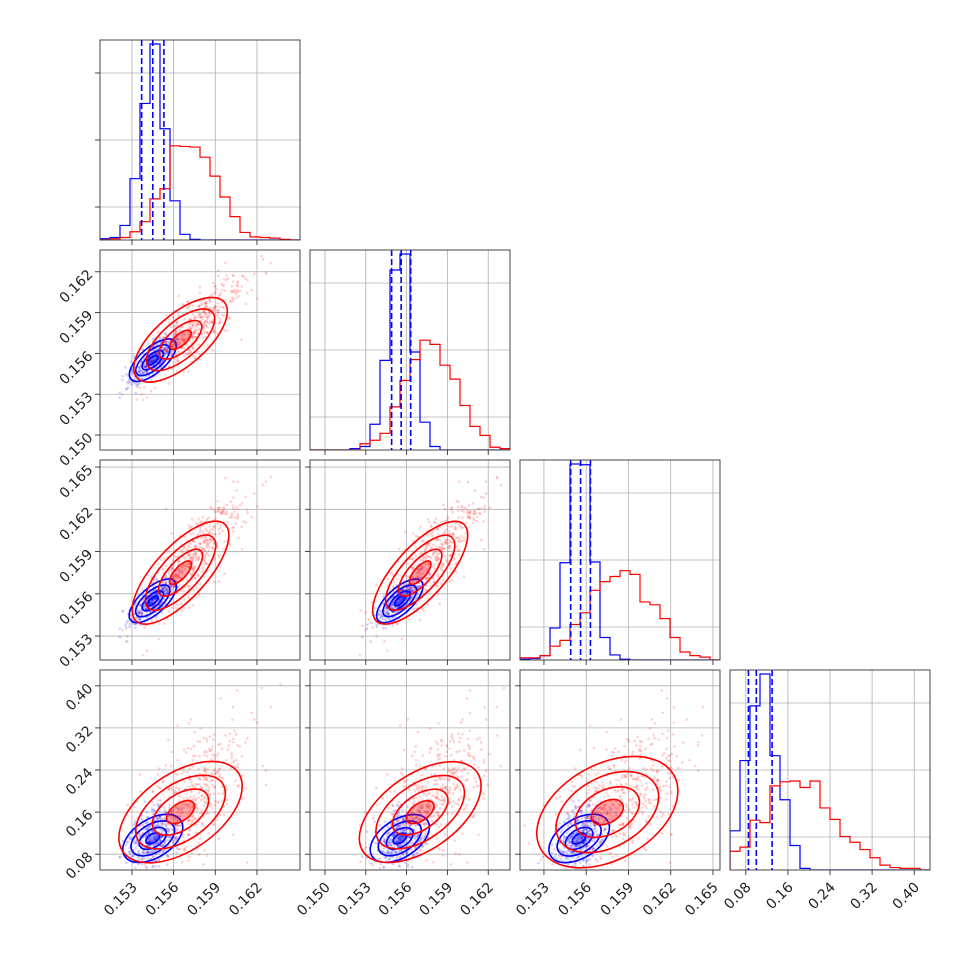  I want to click on ytick-label-2-2: 0.159, so click(77, 567).